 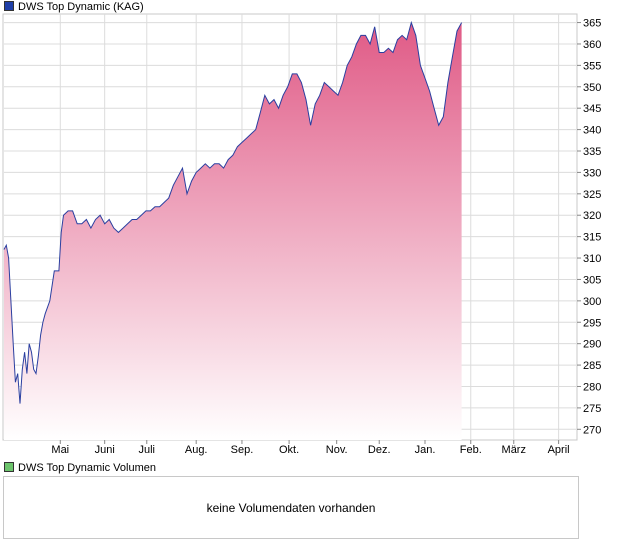 What do you see at coordinates (379, 450) in the screenshot?
I see `x-tick-label: Dez.` at bounding box center [379, 450].